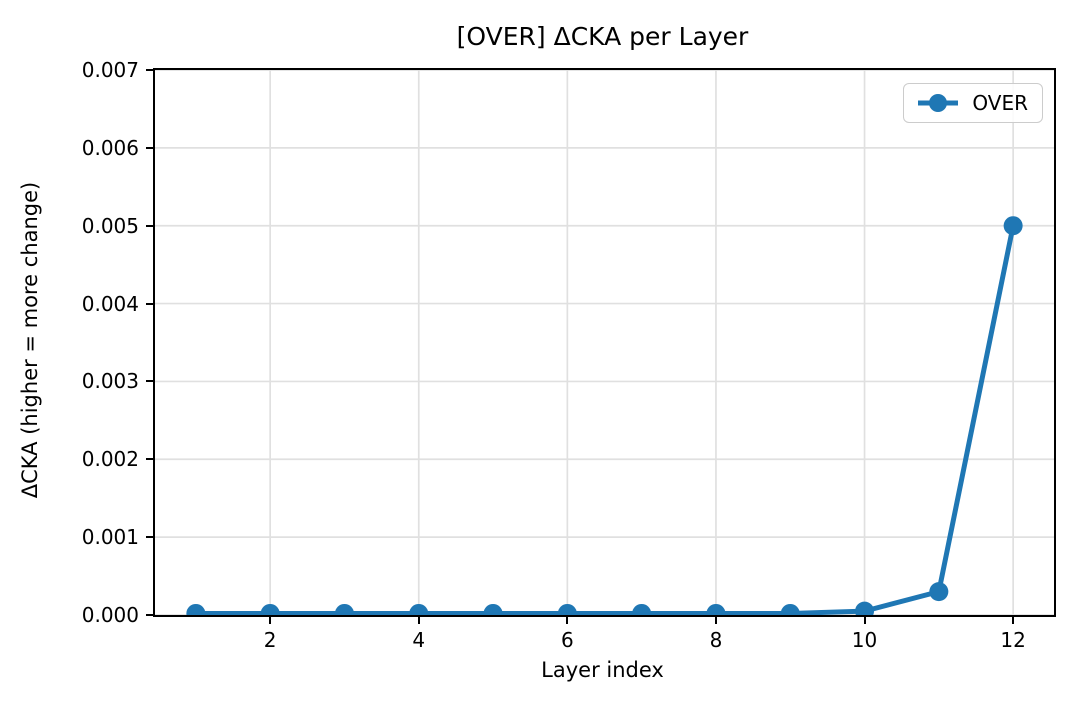 This screenshot has height=720, width=1080. Describe the element at coordinates (270, 640) in the screenshot. I see `x-tick-label: 2` at that location.